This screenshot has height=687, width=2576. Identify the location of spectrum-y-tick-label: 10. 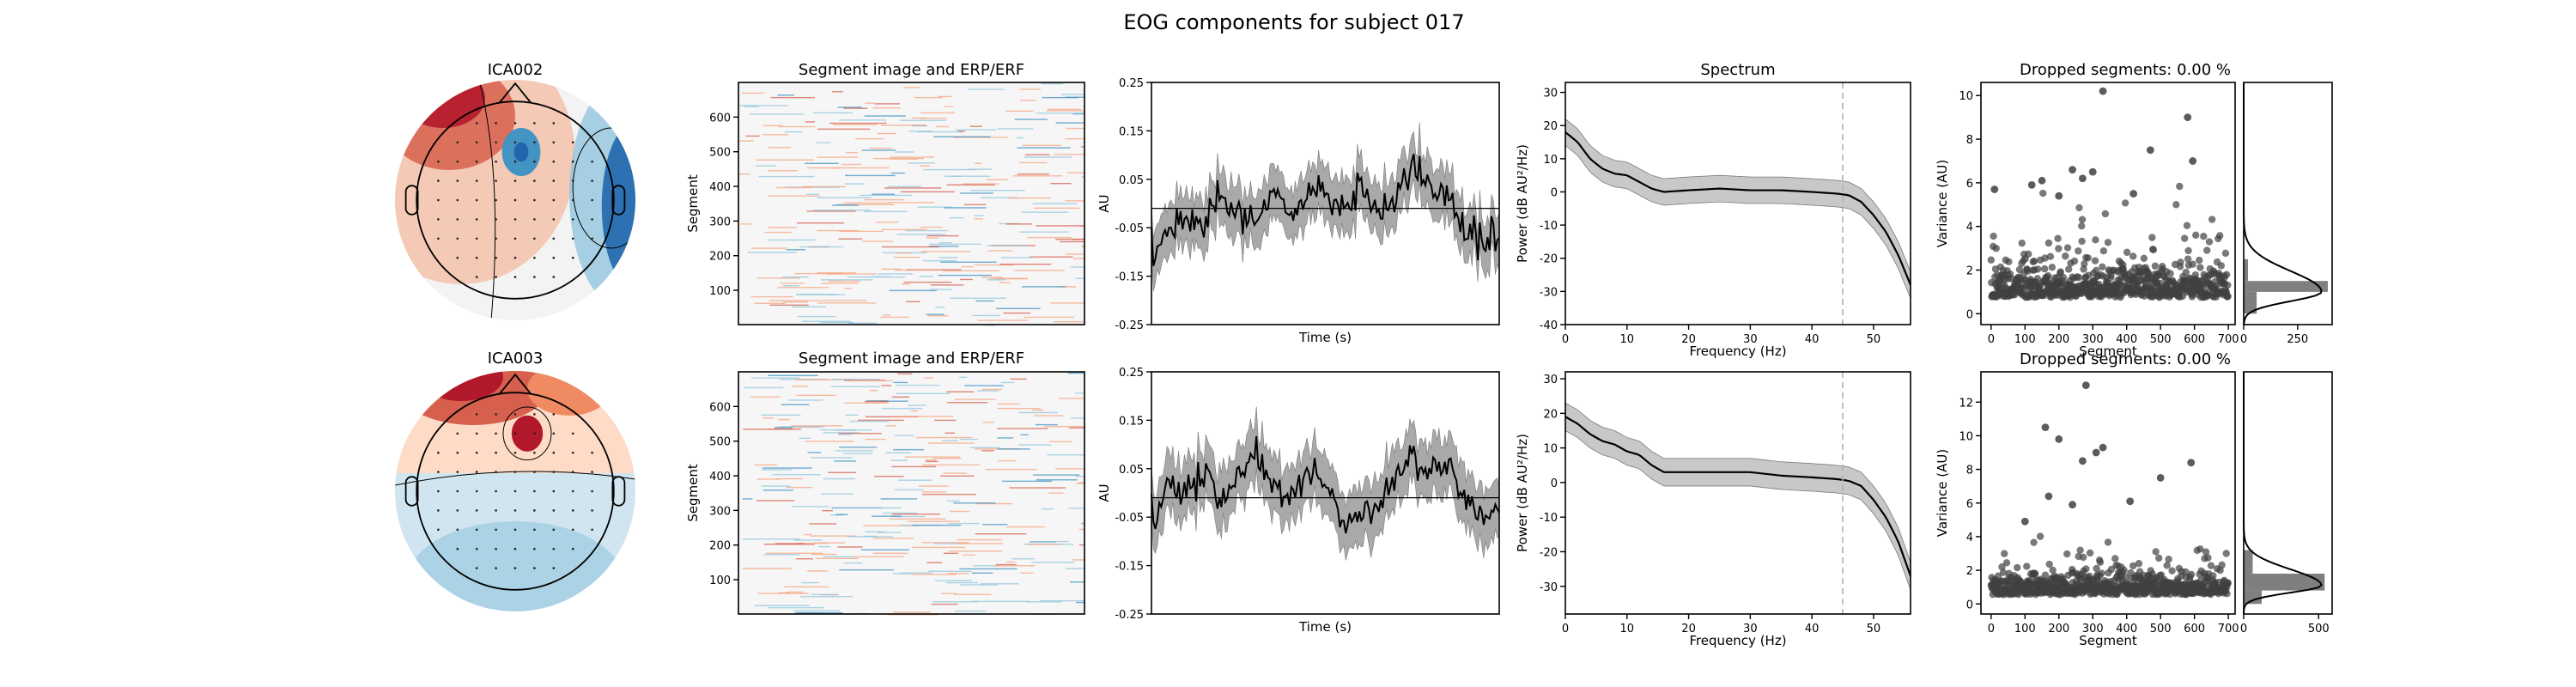
(1550, 449).